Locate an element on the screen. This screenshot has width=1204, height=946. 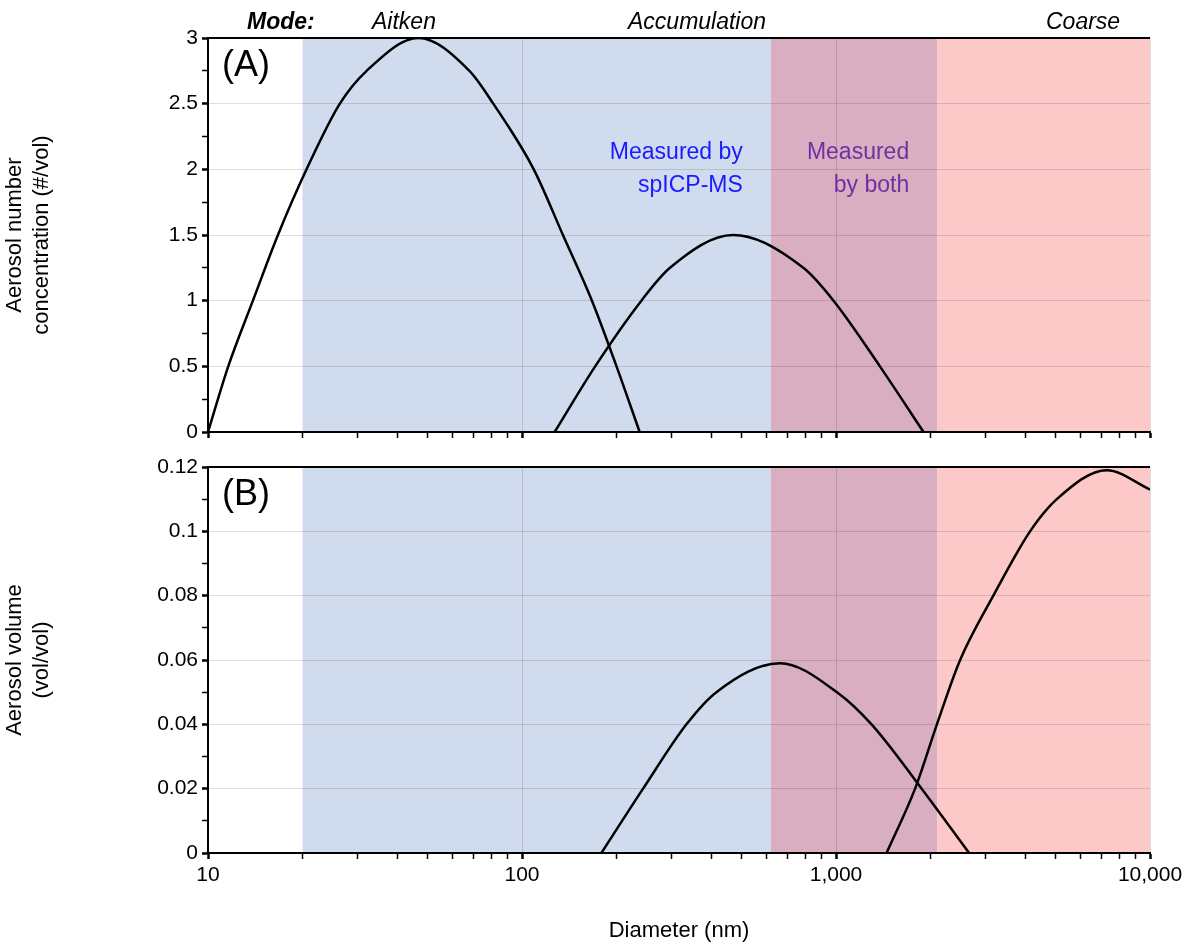
y-tick-label: 0.1 is located at coordinates (183, 530).